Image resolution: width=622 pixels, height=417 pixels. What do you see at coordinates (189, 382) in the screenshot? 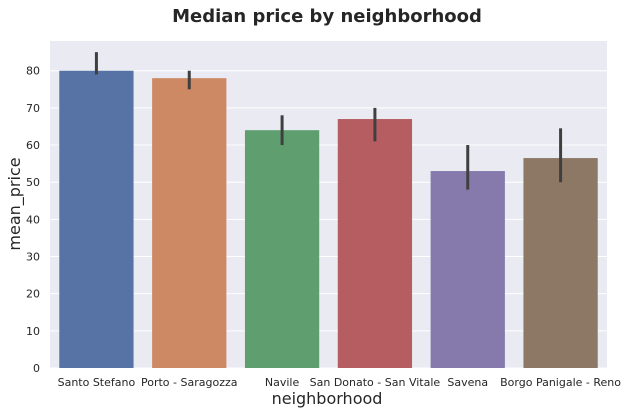
I see `x-tick-label: Porto - Saragozza` at bounding box center [189, 382].